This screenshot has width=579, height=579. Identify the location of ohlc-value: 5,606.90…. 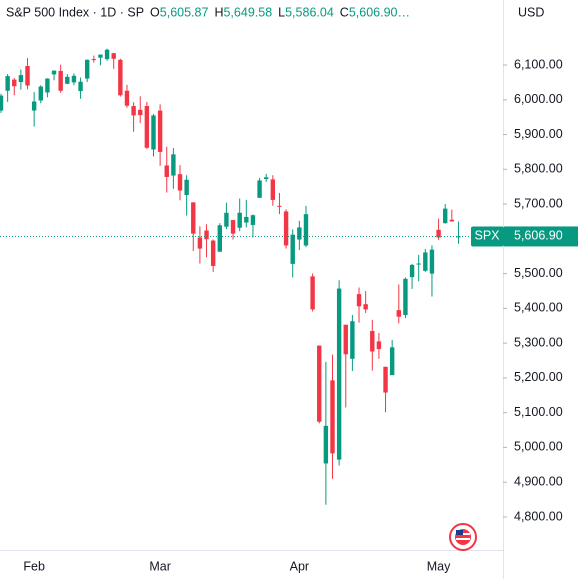
(379, 12).